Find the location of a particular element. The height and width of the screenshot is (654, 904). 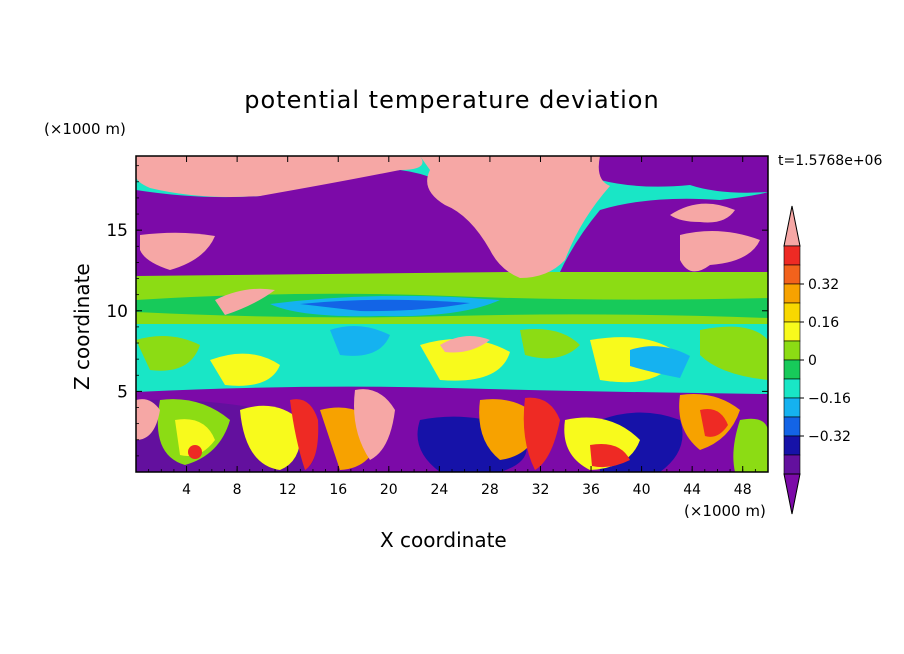

chart-title: potential temperature deviation is located at coordinates (452, 100).